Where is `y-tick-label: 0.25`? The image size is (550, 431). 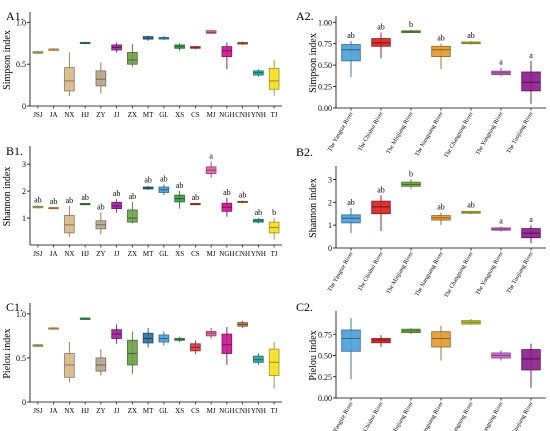
y-tick-label: 0.25 is located at coordinates (325, 377).